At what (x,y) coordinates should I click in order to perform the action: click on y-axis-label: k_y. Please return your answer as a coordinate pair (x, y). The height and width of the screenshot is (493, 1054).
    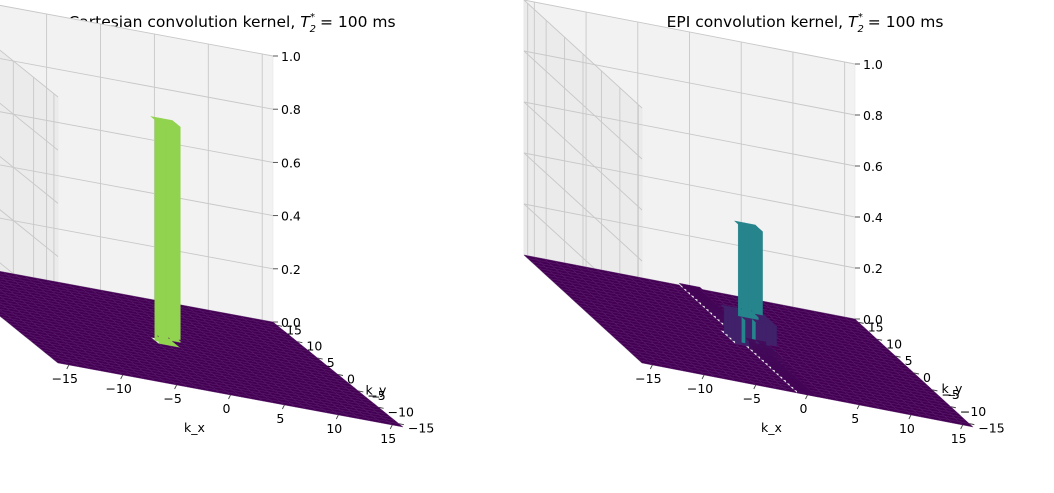
    Looking at the image, I should click on (952, 388).